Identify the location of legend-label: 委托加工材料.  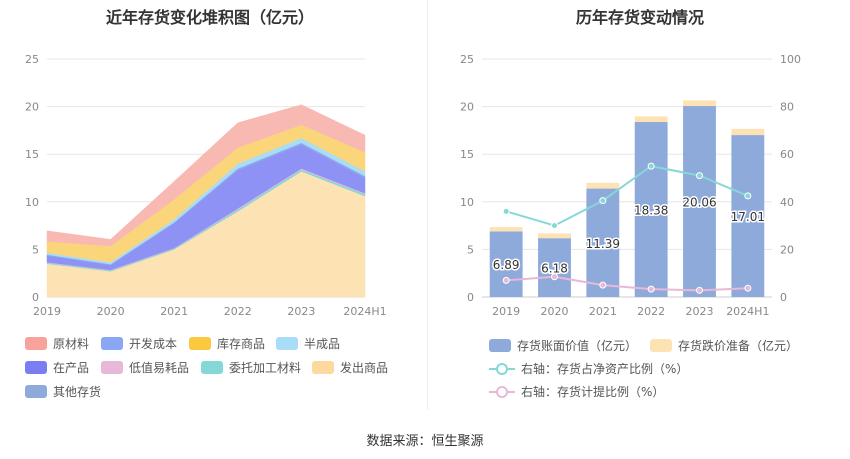
(265, 368).